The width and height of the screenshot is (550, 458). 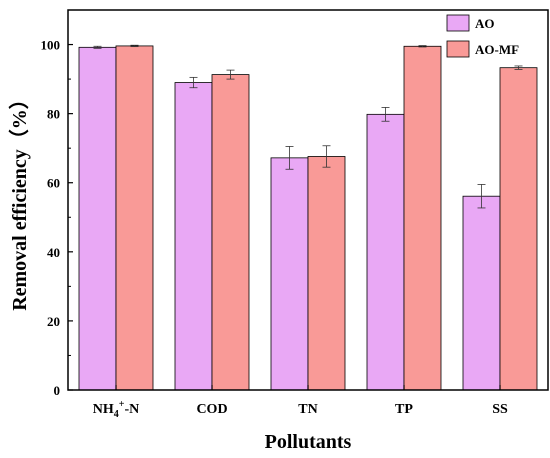 I want to click on y-axis-title: Removal efficiency（%）, so click(x=19, y=200).